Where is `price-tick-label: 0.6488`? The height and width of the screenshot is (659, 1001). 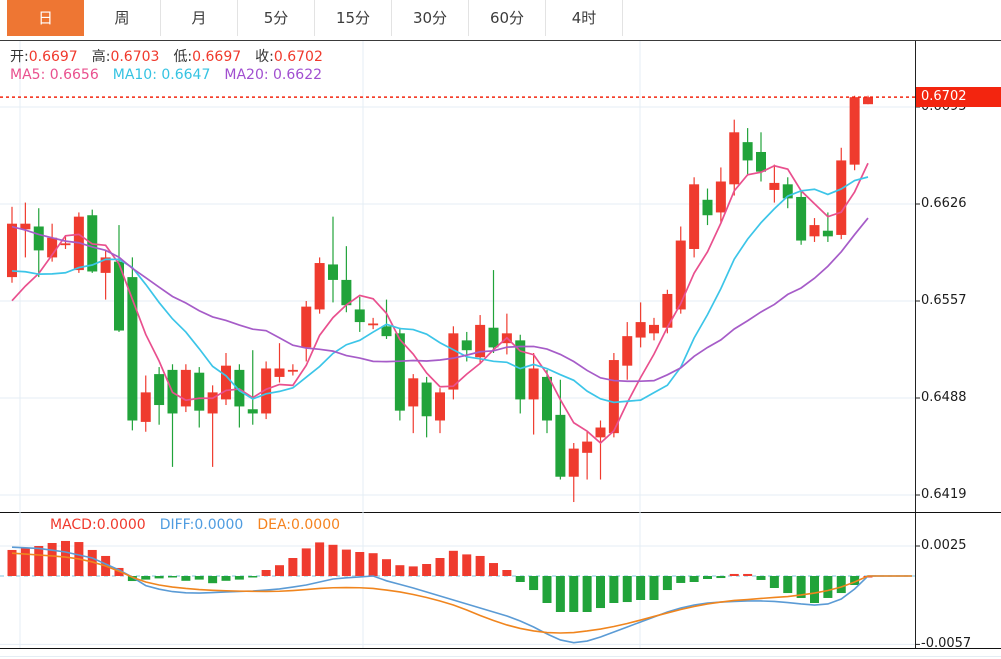 price-tick-label: 0.6488 is located at coordinates (944, 397).